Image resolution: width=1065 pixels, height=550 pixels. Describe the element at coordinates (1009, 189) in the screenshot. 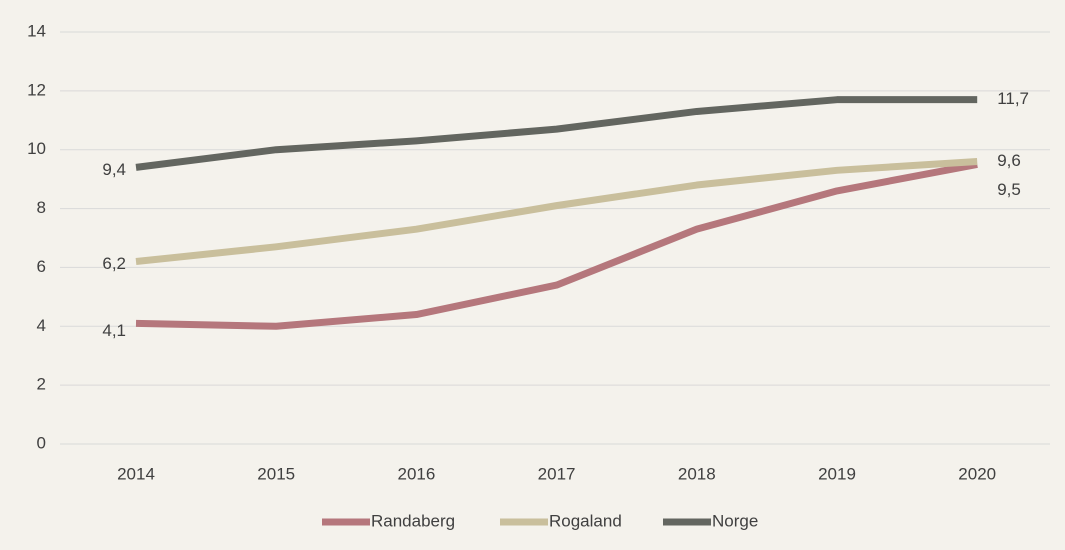

I see `data-label: 9,5` at that location.